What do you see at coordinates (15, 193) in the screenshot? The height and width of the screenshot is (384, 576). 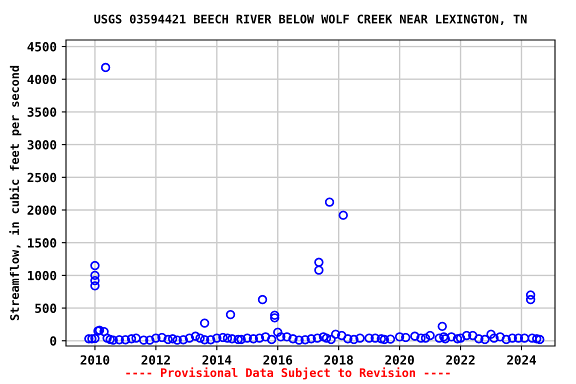 I see `y-axis-title: Streamflow, in cubic feet per second` at bounding box center [15, 193].